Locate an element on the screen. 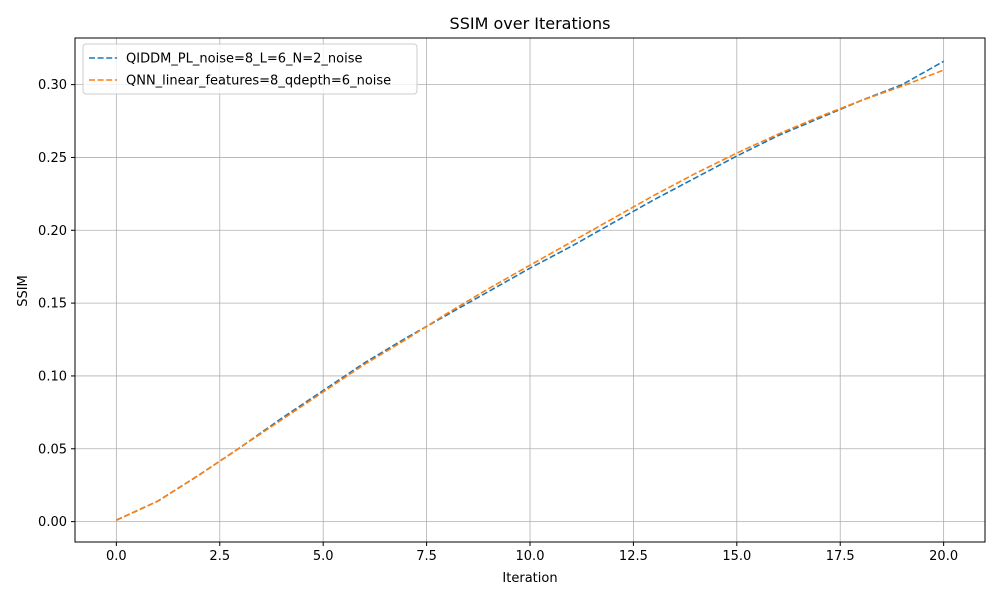 The height and width of the screenshot is (600, 1000). x-tick-label: 20.0 is located at coordinates (943, 556).